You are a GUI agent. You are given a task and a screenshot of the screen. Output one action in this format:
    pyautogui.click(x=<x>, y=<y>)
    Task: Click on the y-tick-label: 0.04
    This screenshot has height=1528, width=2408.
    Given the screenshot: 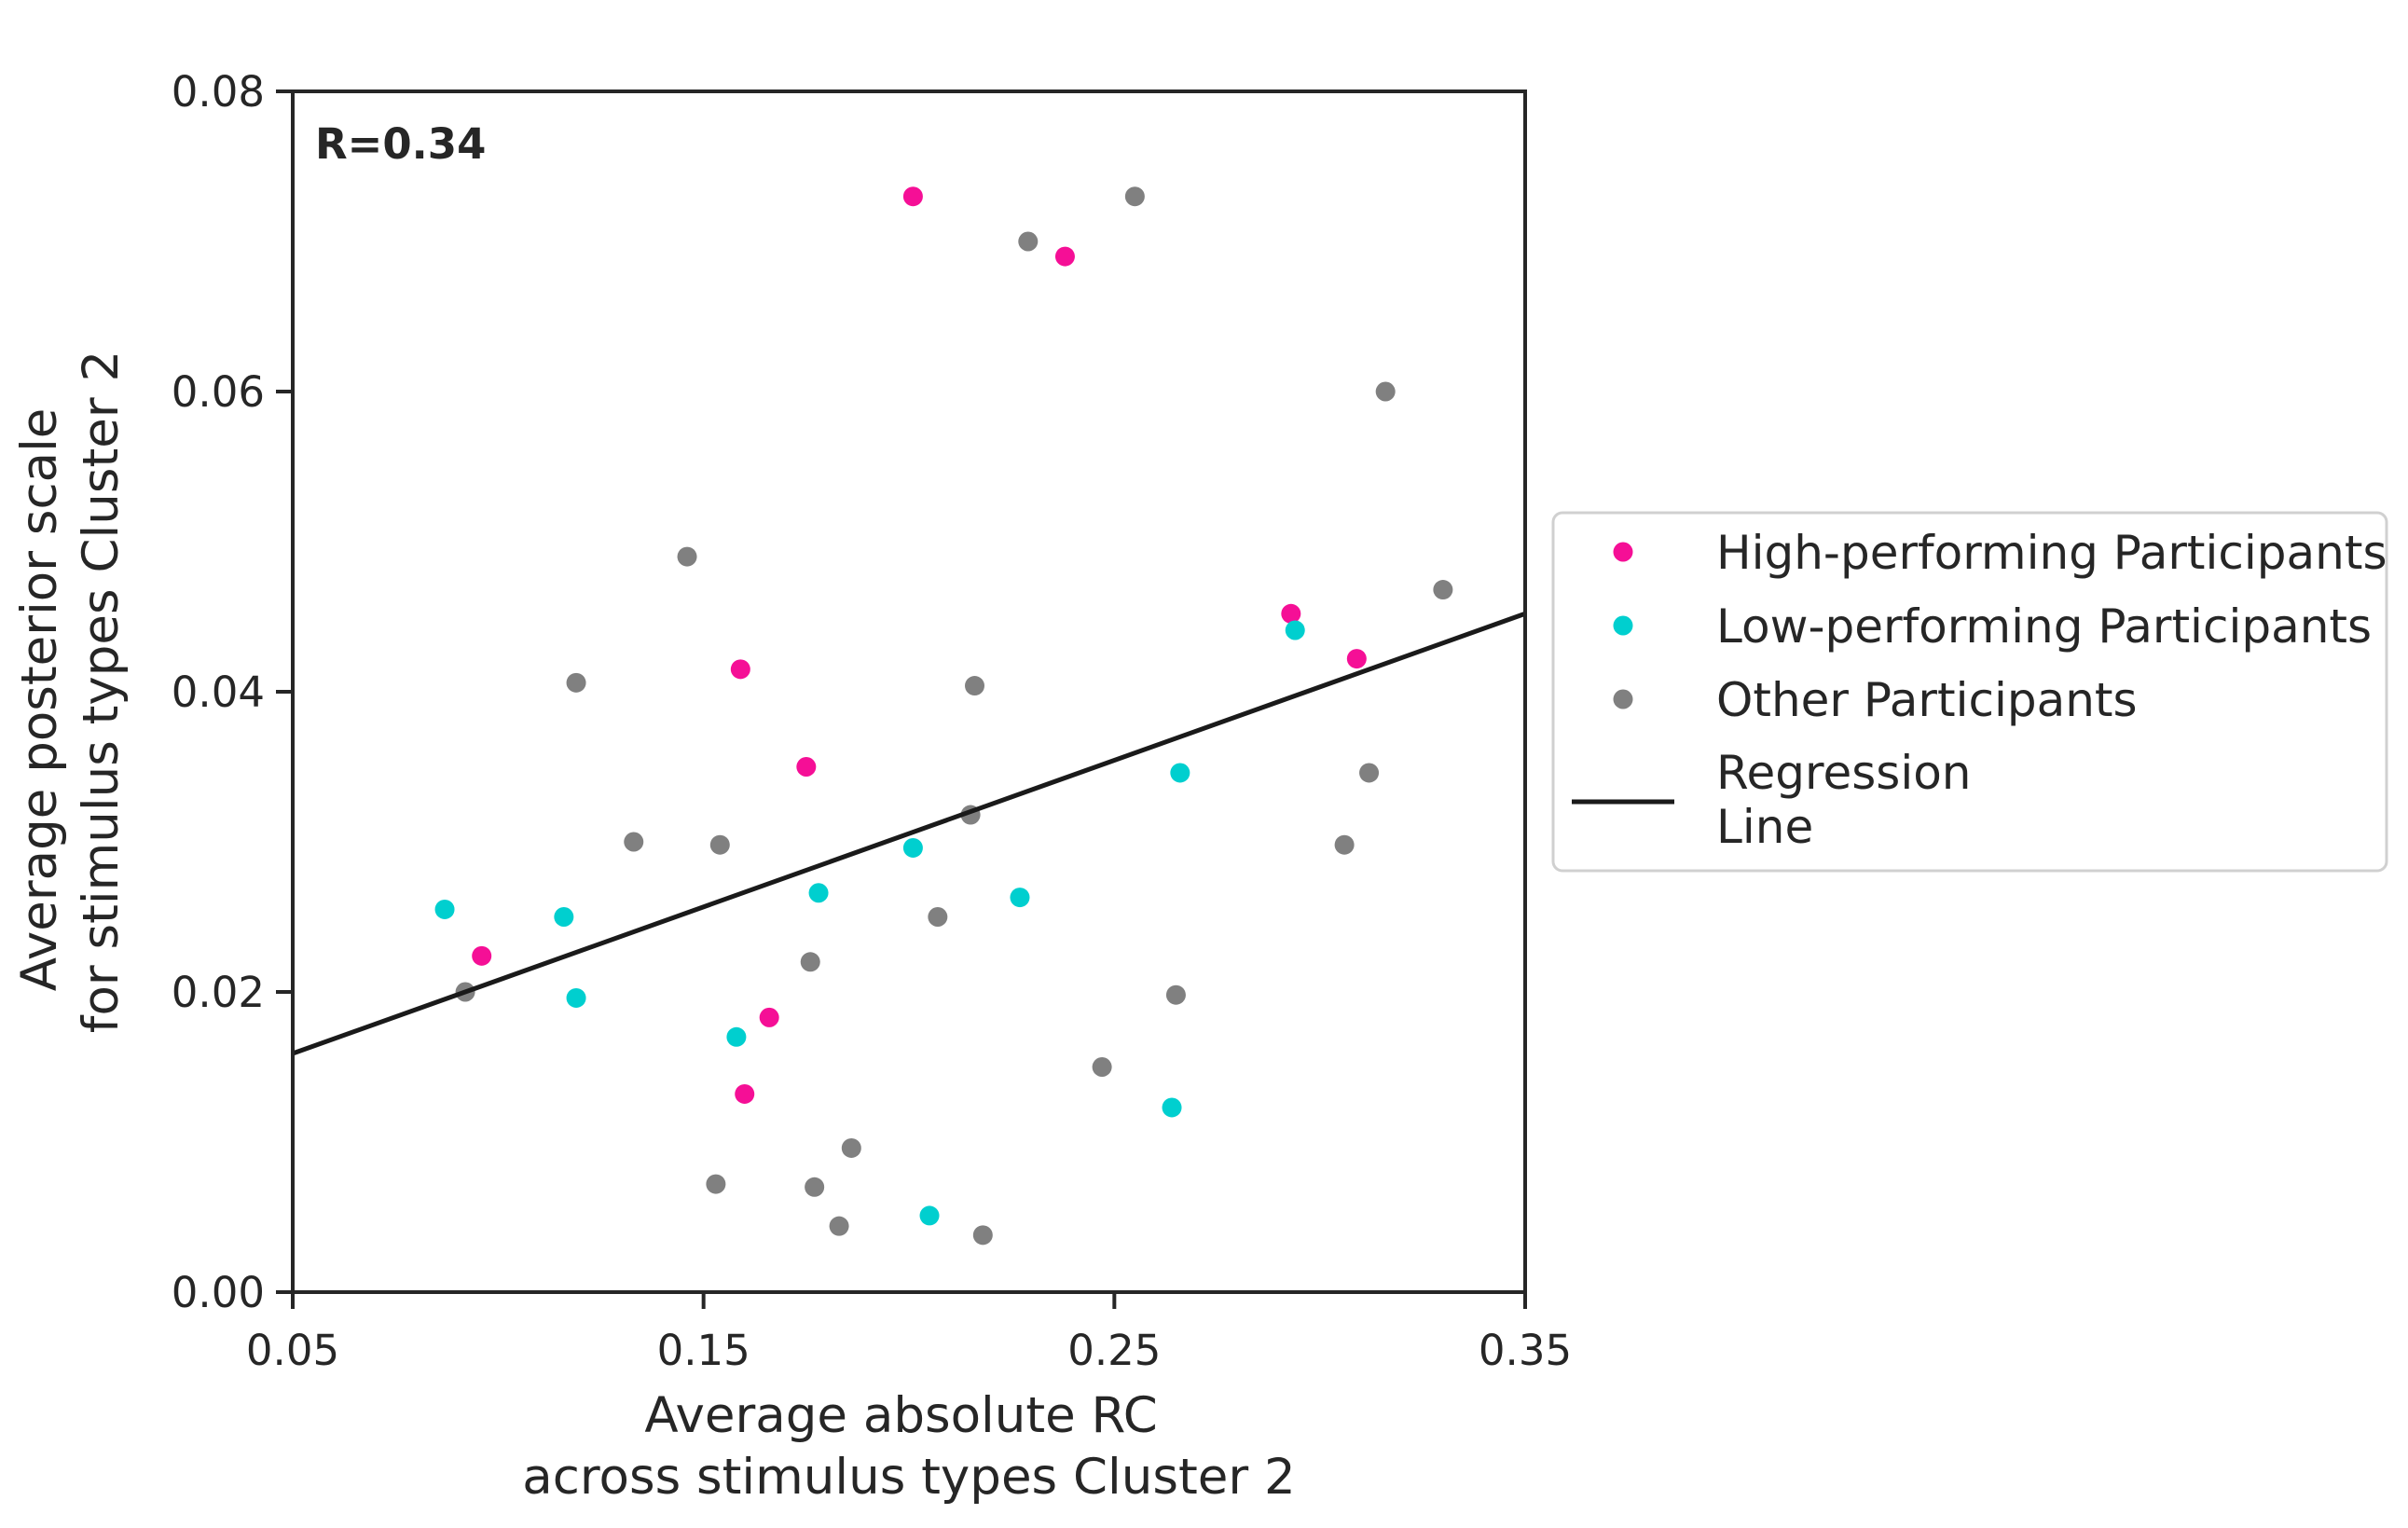 What is the action you would take?
    pyautogui.click(x=218, y=692)
    